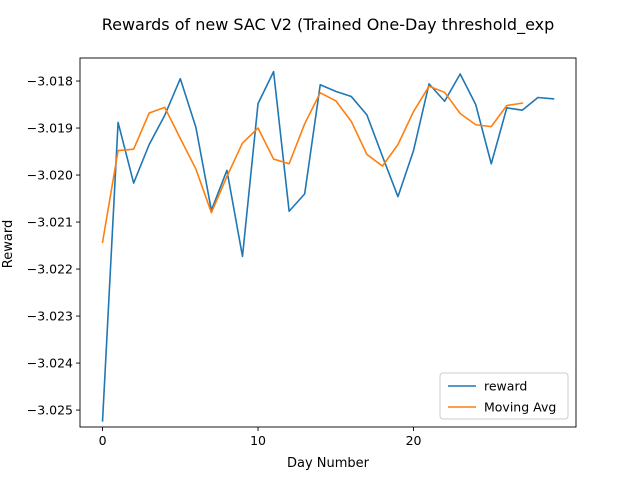  Describe the element at coordinates (50, 81) in the screenshot. I see `y-tick-label: −3.018` at that location.